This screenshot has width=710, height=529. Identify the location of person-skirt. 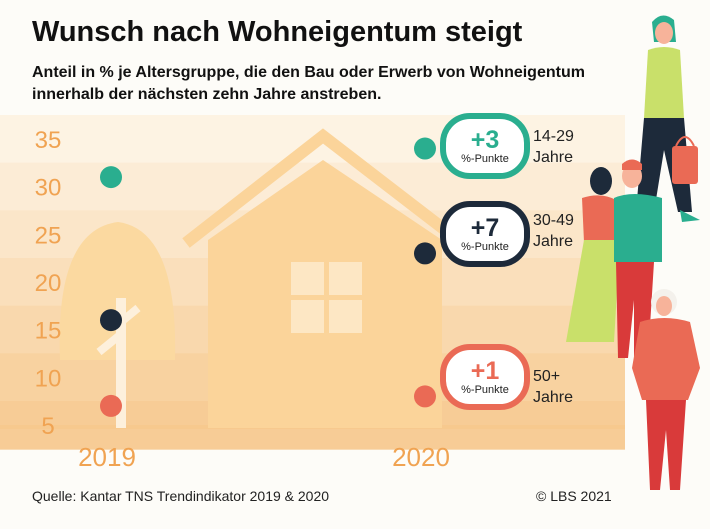
(593, 291).